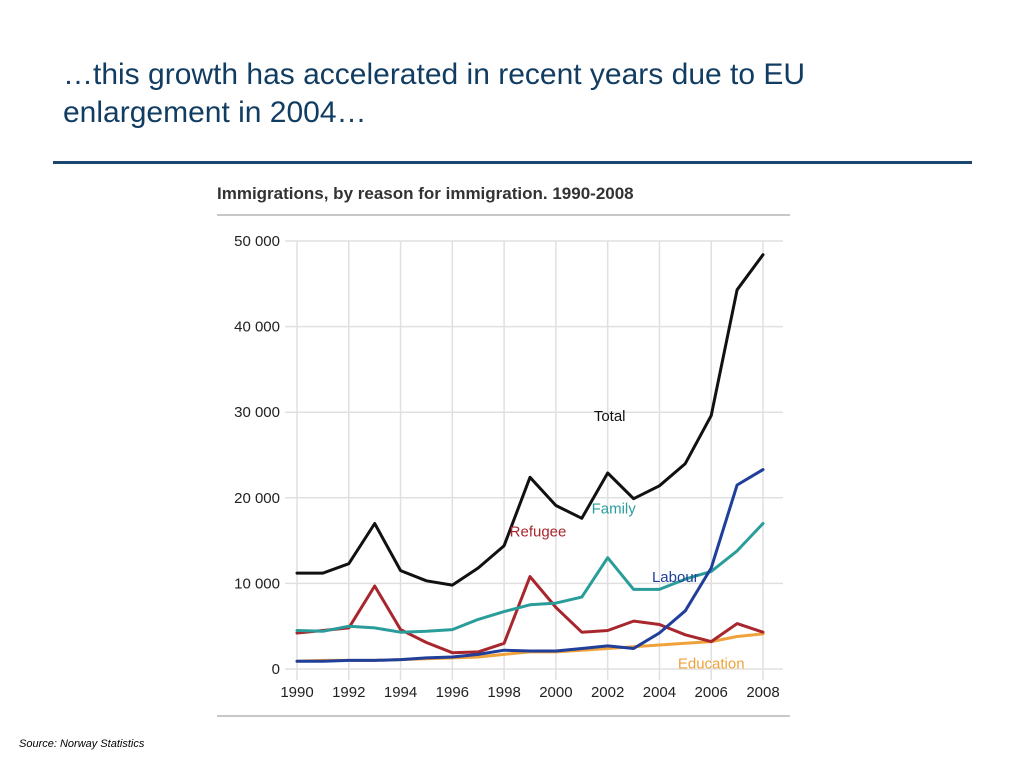  Describe the element at coordinates (257, 327) in the screenshot. I see `y-tick-label: 40 000` at that location.